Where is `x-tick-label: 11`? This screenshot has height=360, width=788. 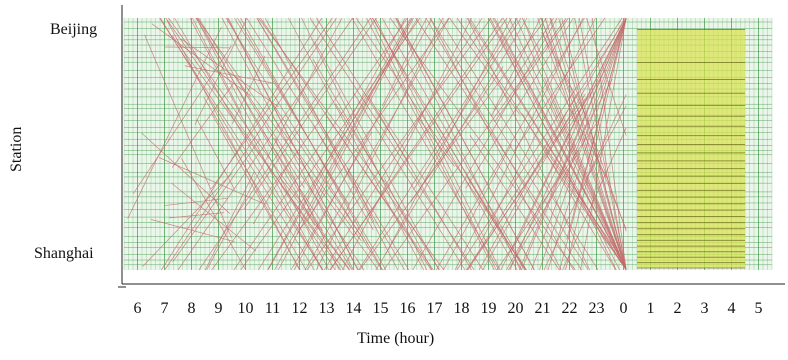 x-tick-label: 11 is located at coordinates (272, 308).